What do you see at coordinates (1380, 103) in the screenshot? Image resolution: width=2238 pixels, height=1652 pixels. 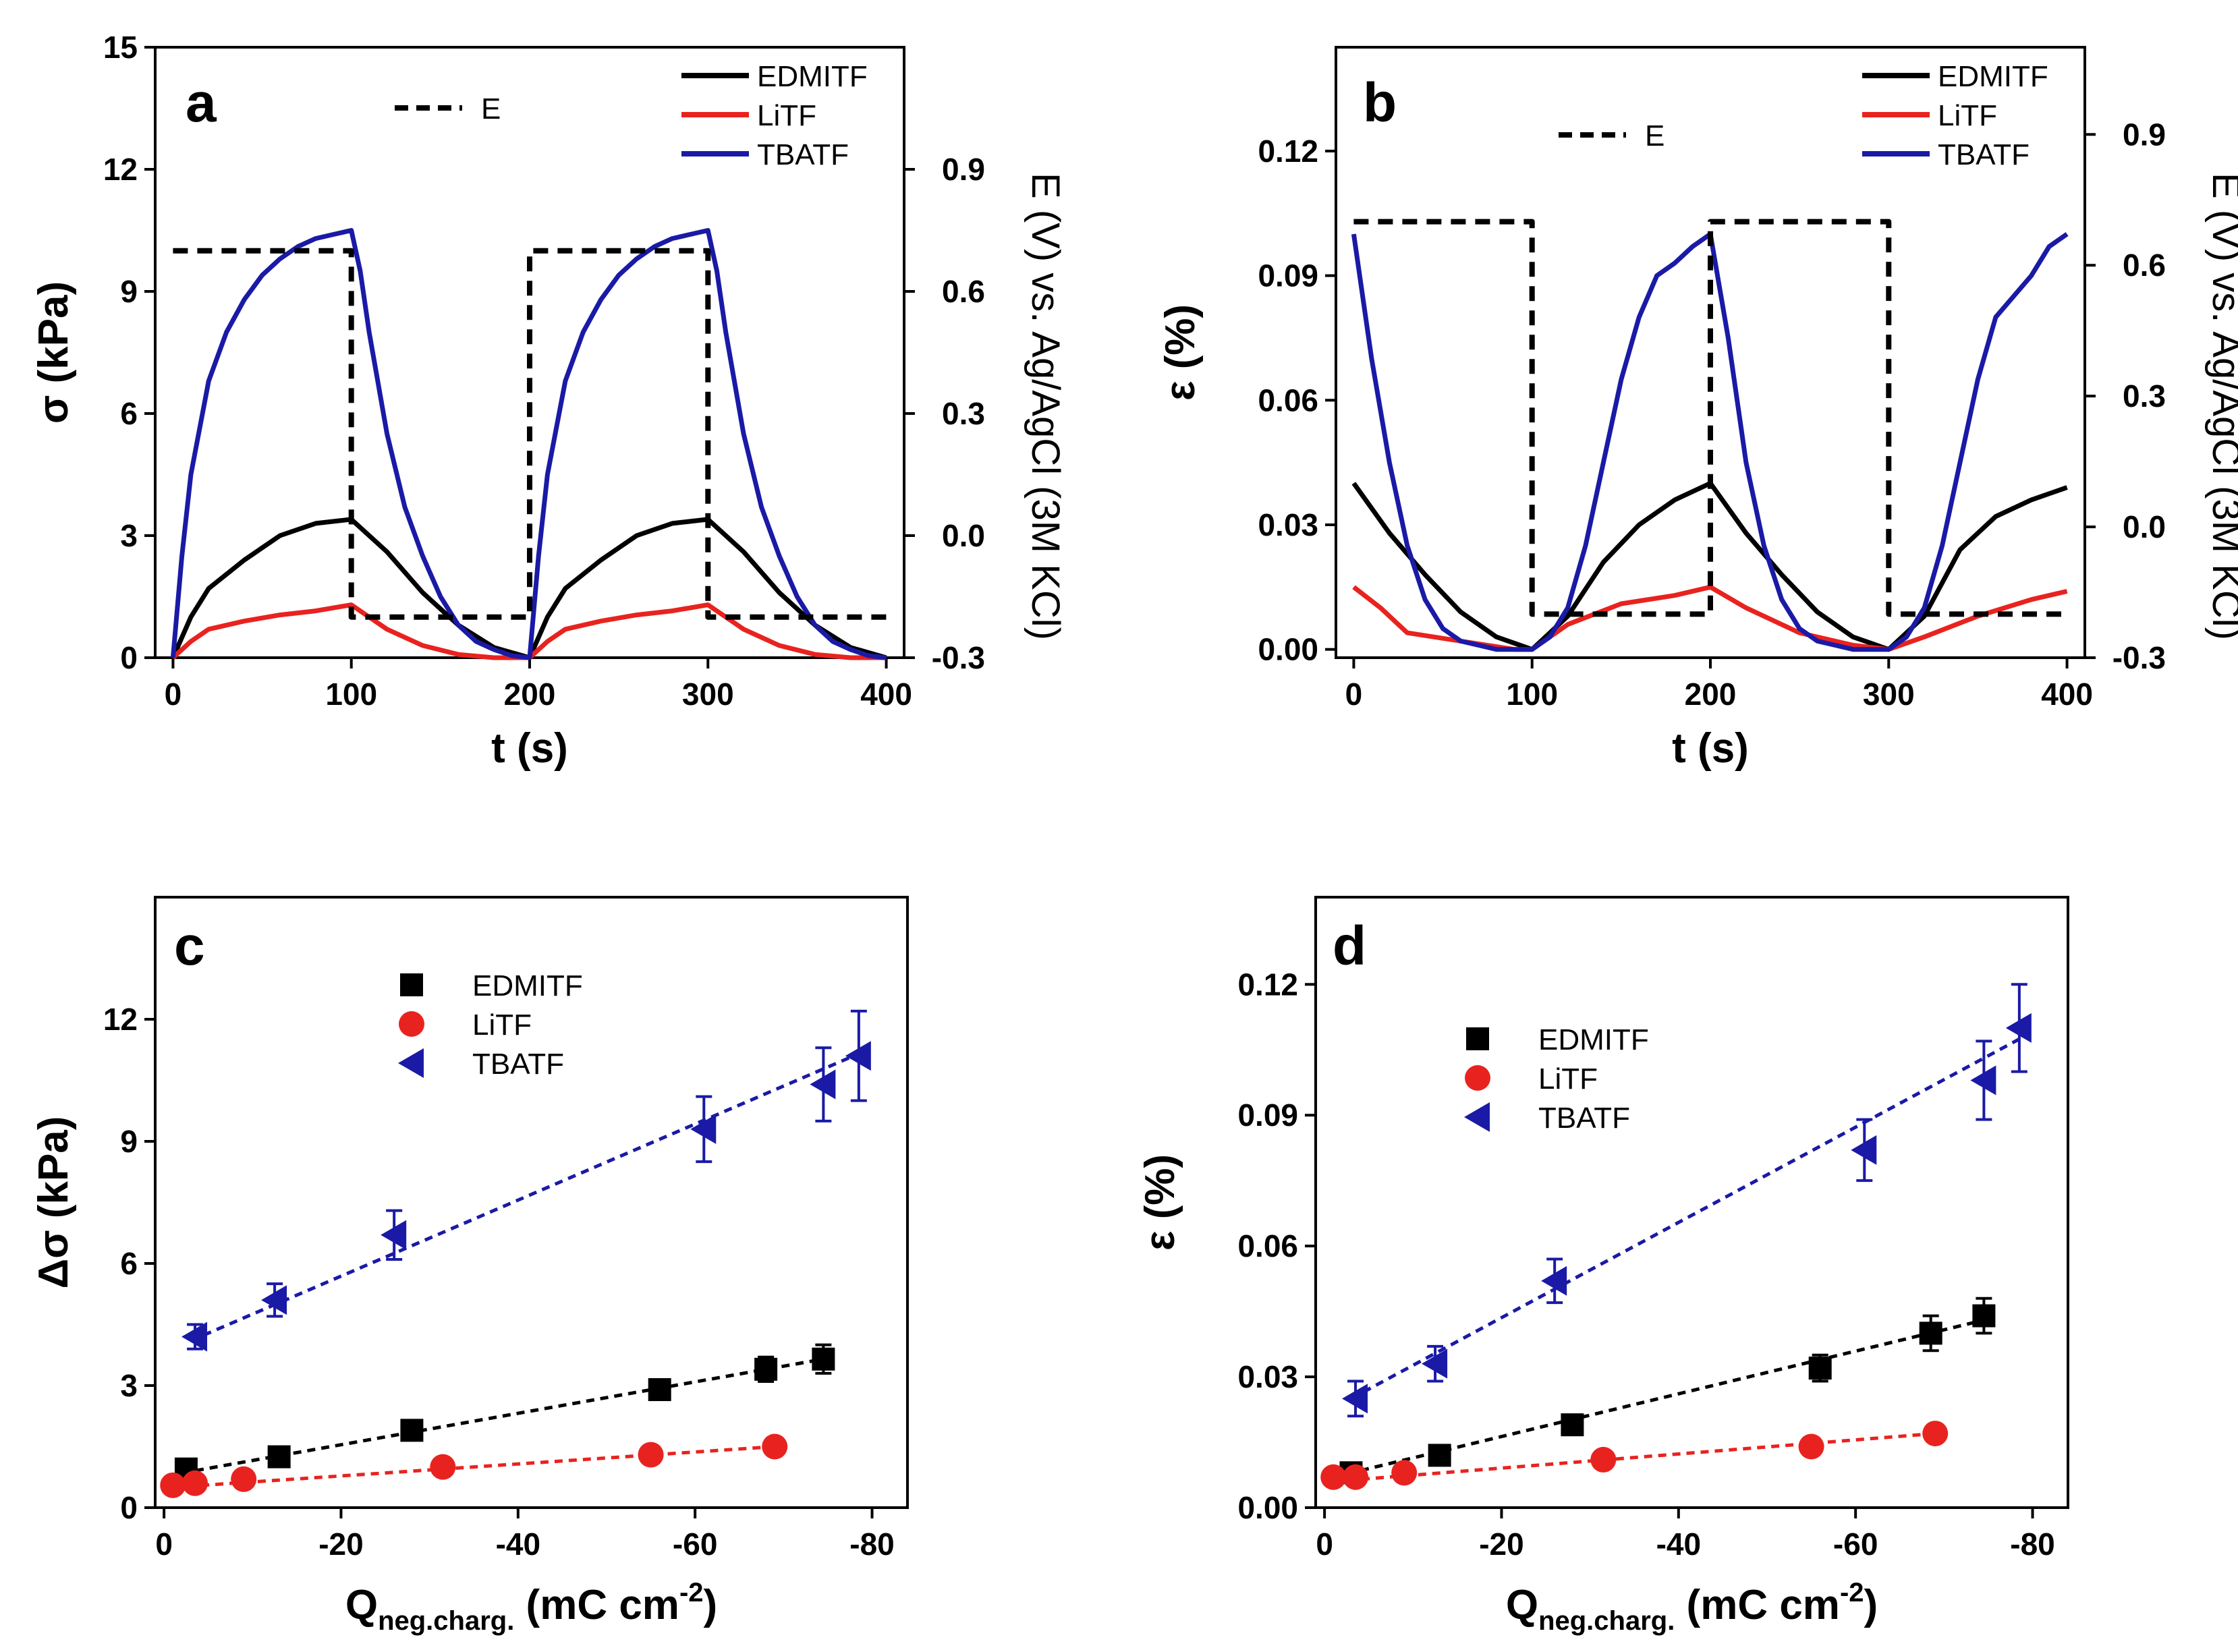 I see `panel-letter: b` at bounding box center [1380, 103].